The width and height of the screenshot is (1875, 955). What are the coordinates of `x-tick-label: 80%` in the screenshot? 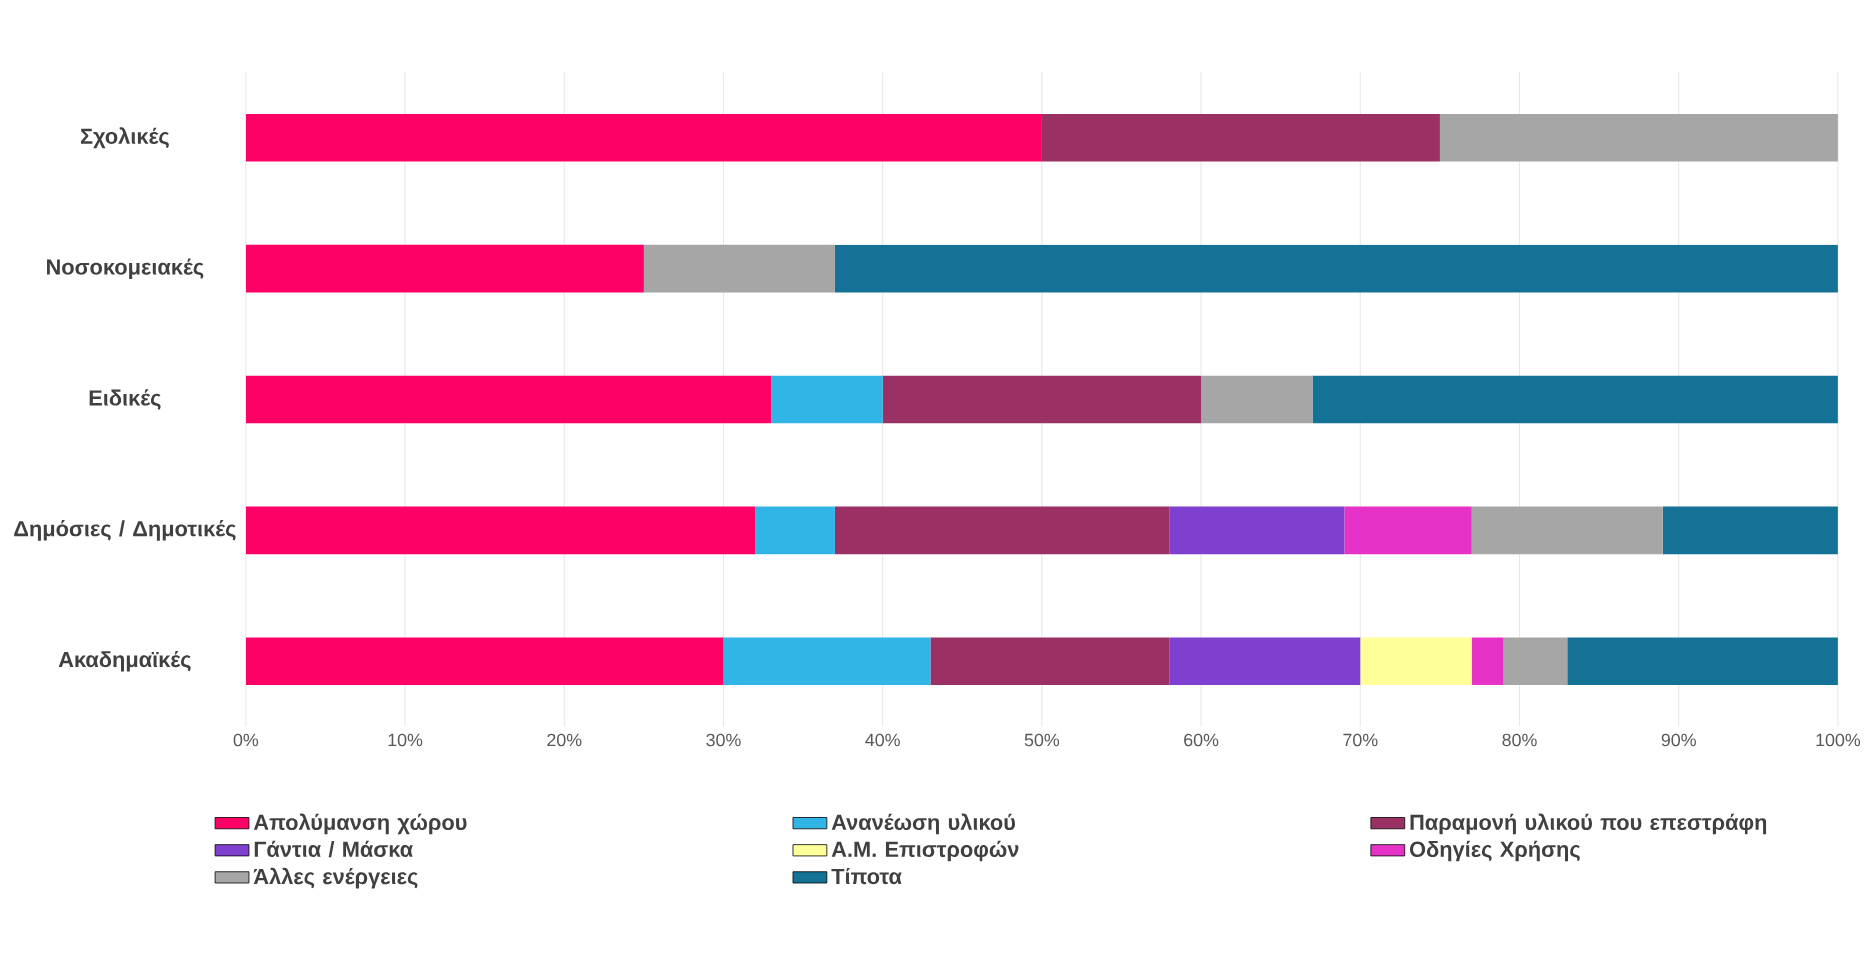 It's located at (1519, 740).